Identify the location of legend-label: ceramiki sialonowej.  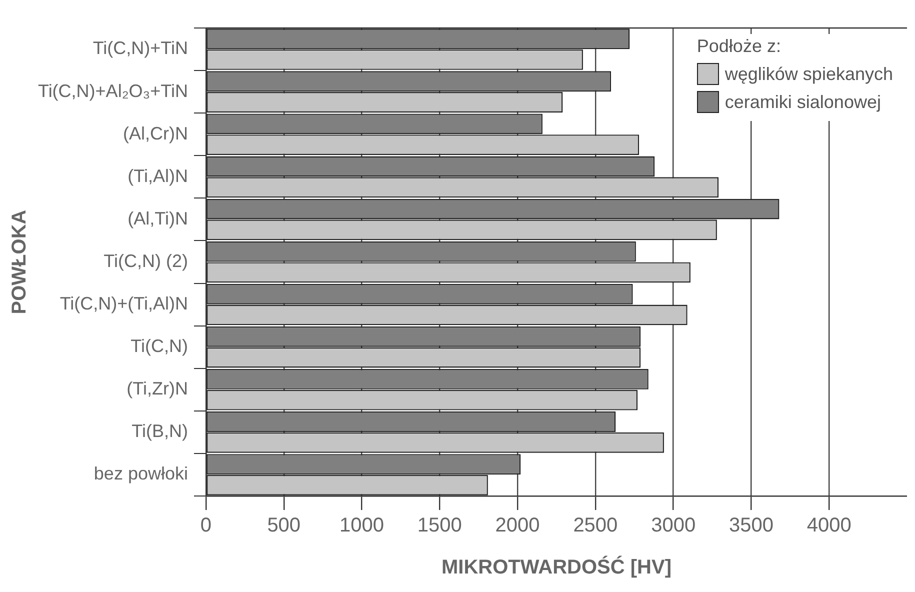
(802, 102).